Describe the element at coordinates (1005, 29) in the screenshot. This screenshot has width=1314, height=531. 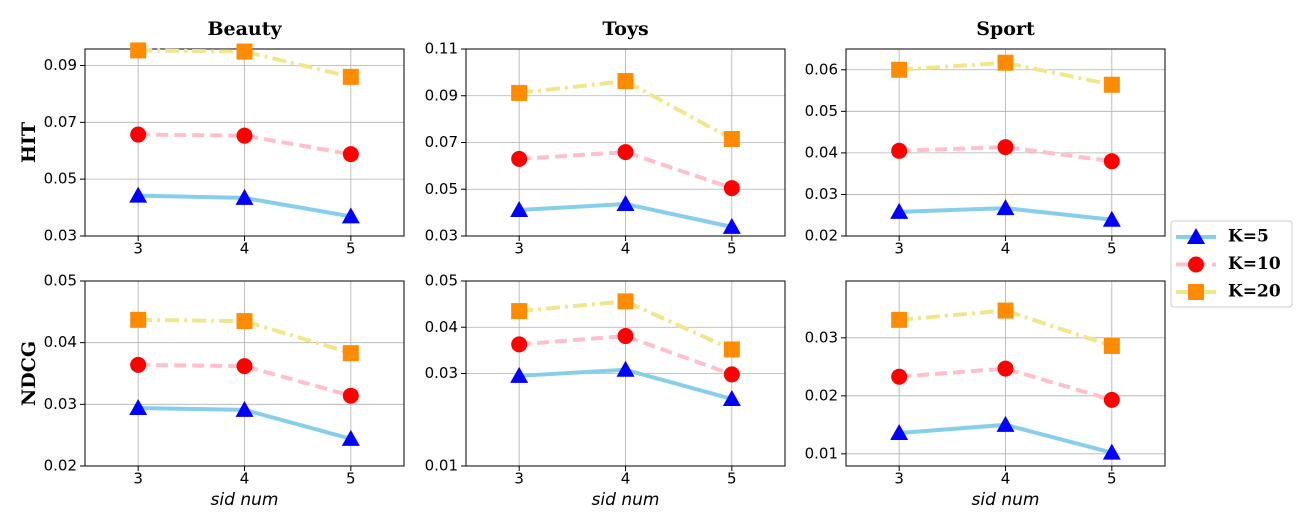
I see `subplot-title: Sport` at that location.